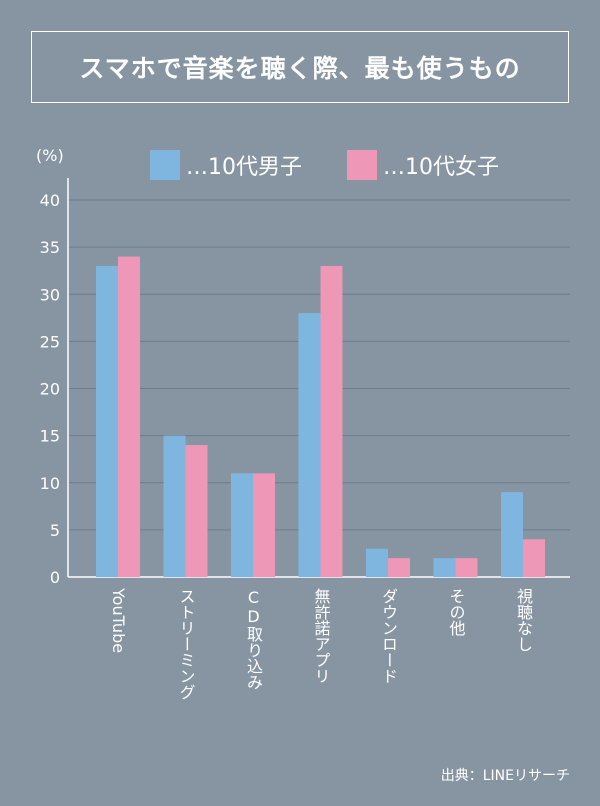 The width and height of the screenshot is (600, 806). Describe the element at coordinates (55, 577) in the screenshot. I see `y-tick-label-0: 0` at that location.